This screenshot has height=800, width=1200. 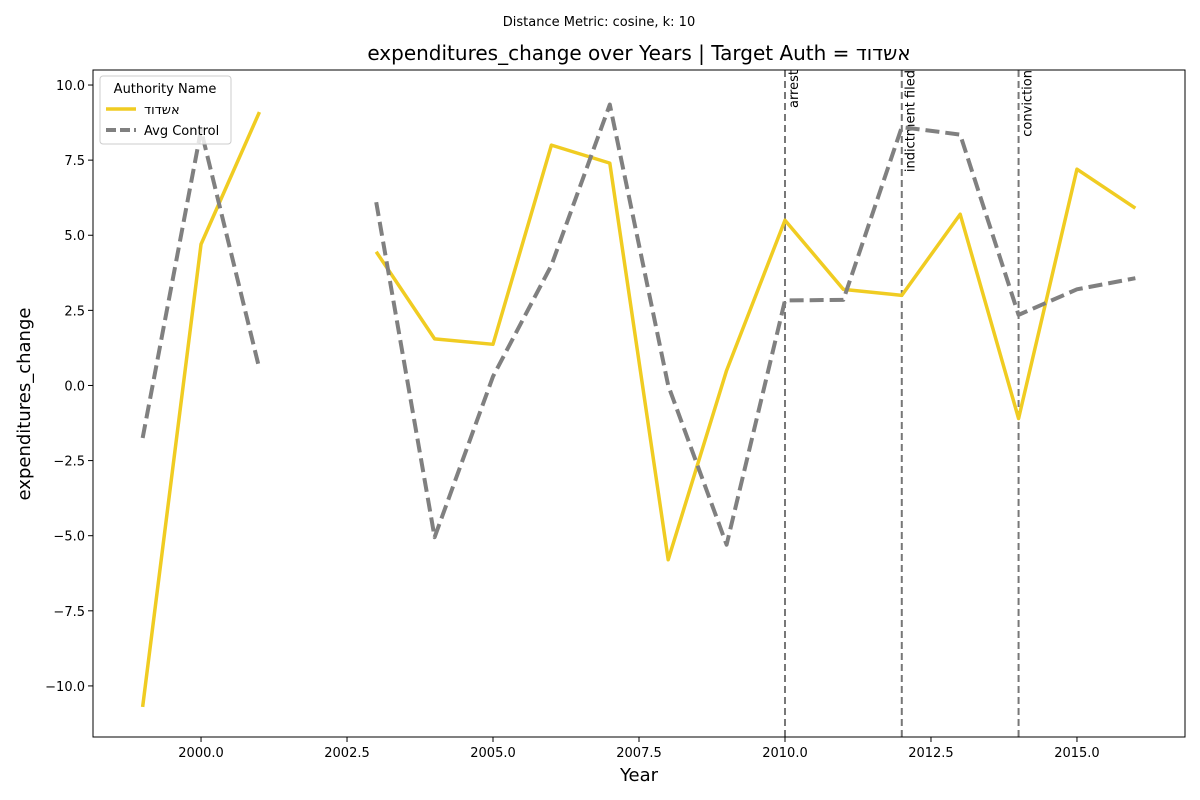 I want to click on event-line-label: arrest, so click(x=794, y=89).